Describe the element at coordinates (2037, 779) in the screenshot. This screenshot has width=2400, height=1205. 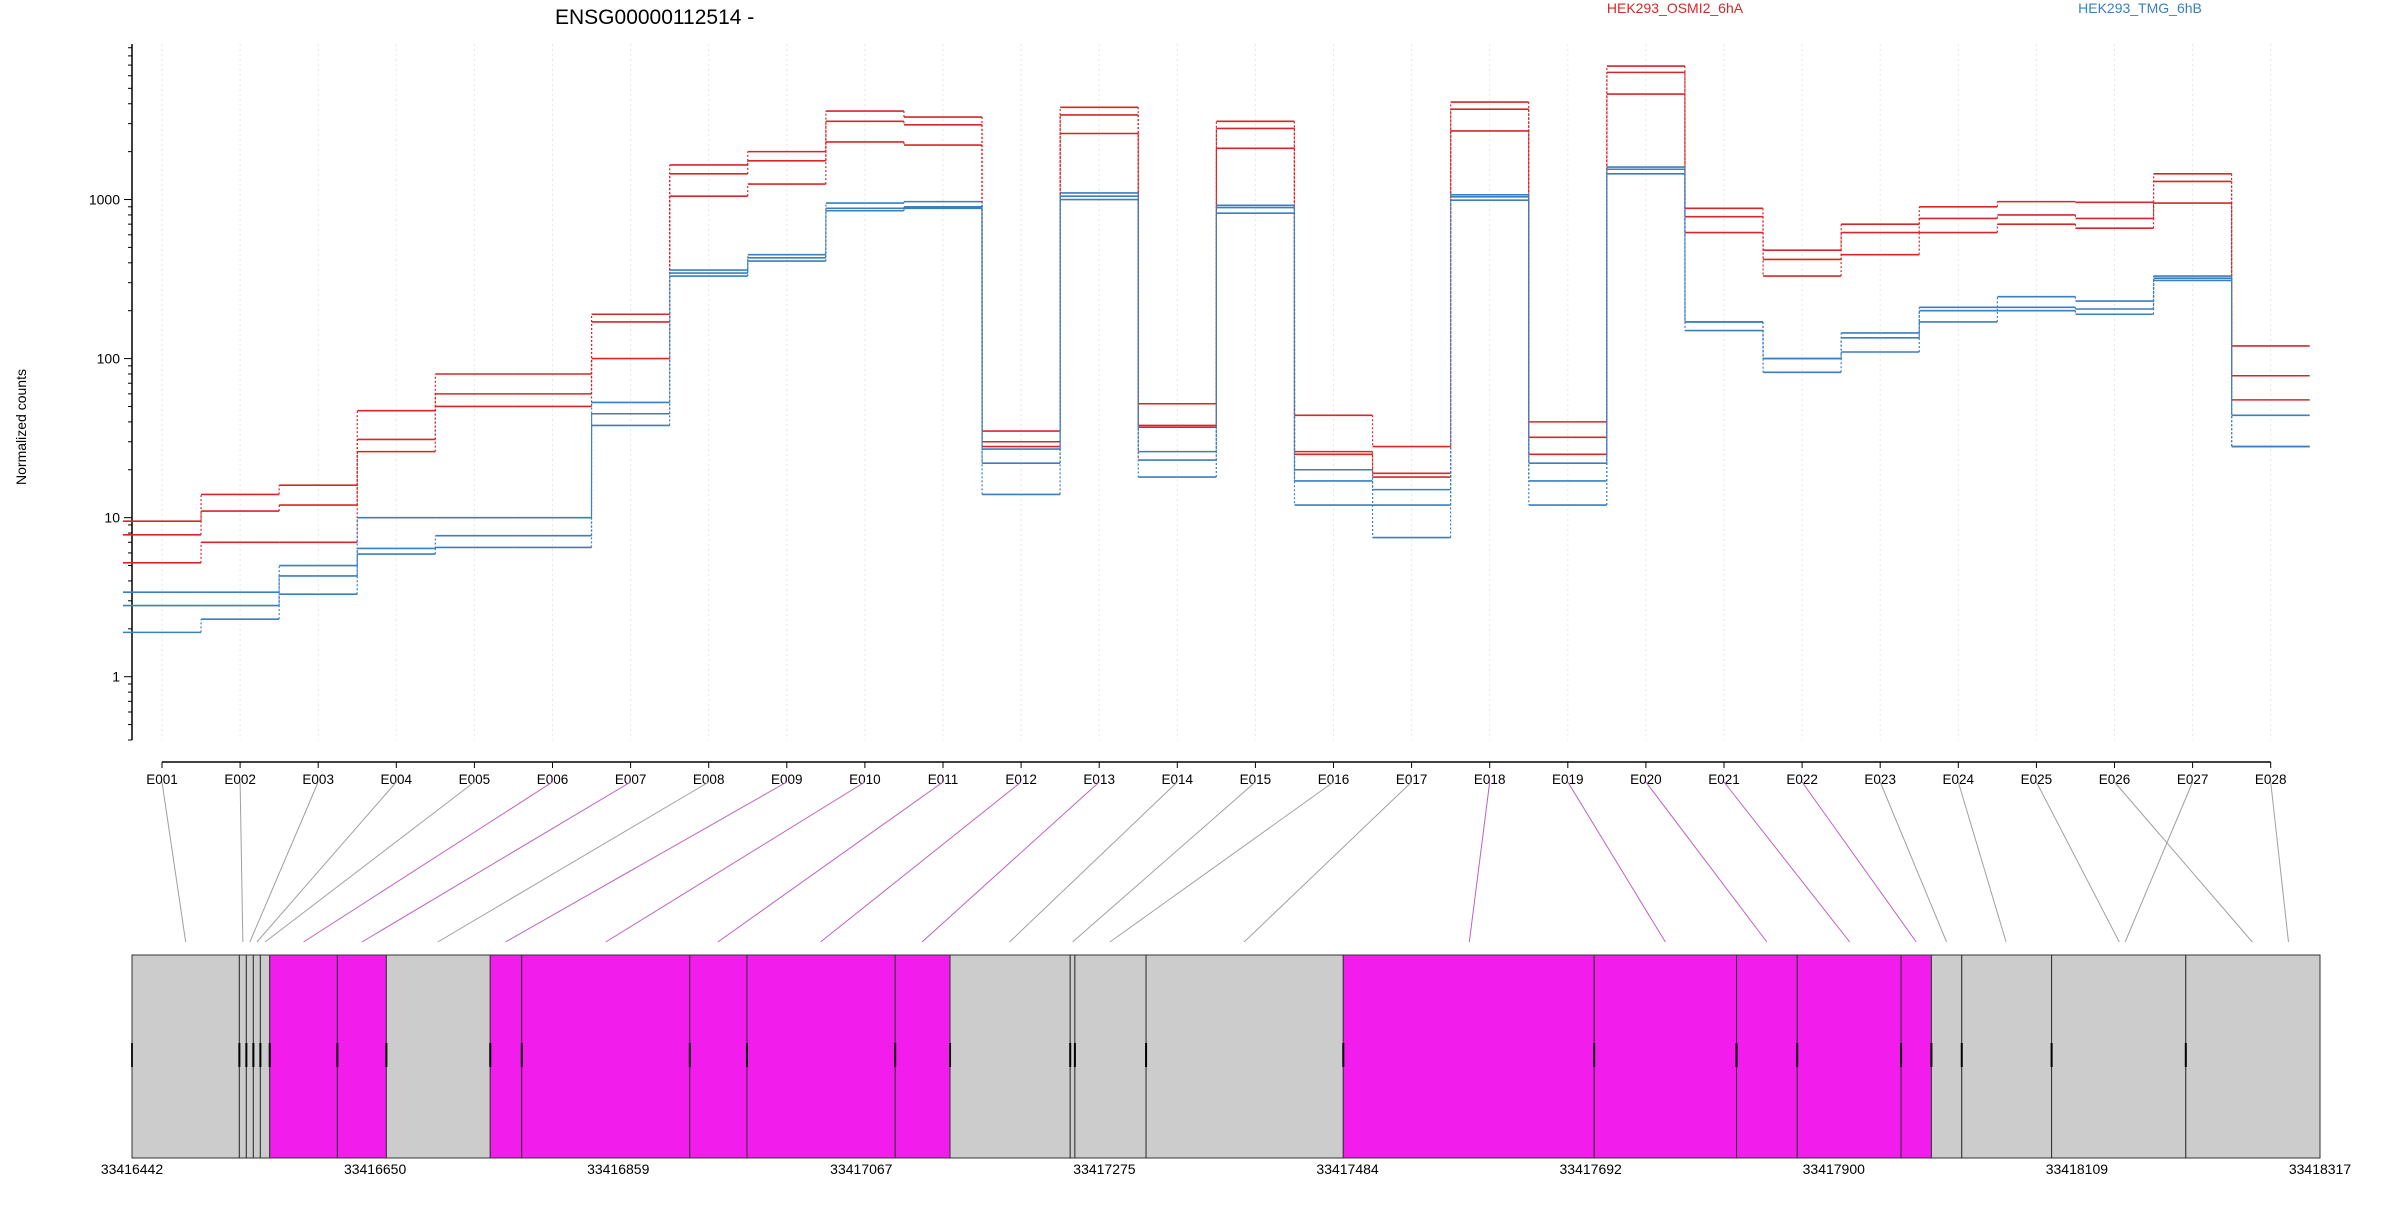
I see `x-tick-label-E025: E025` at that location.